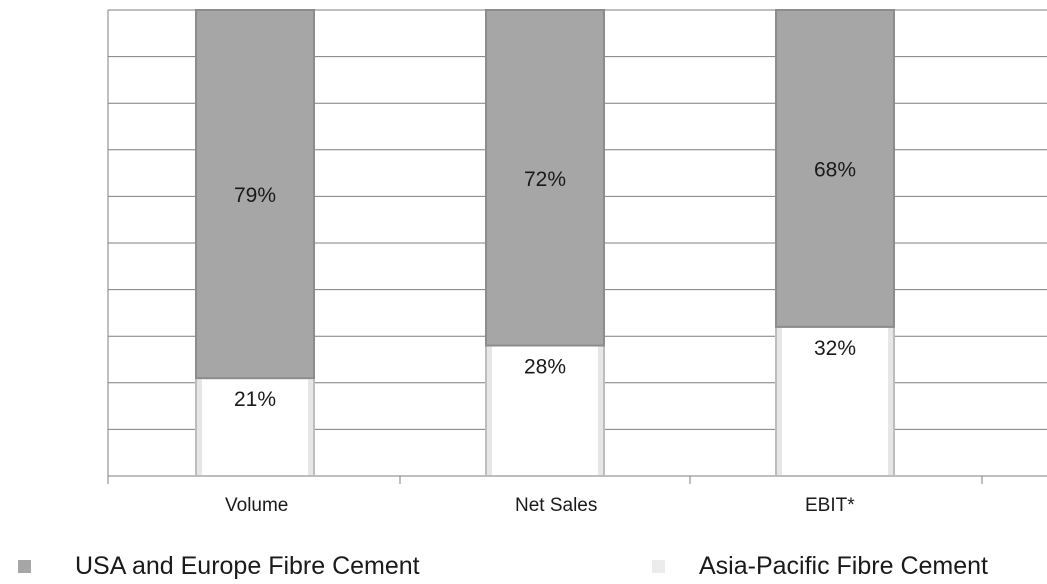 The height and width of the screenshot is (584, 1047). I want to click on legend-label-asia-pacific: Asia-Pacific Fibre Cement, so click(843, 566).